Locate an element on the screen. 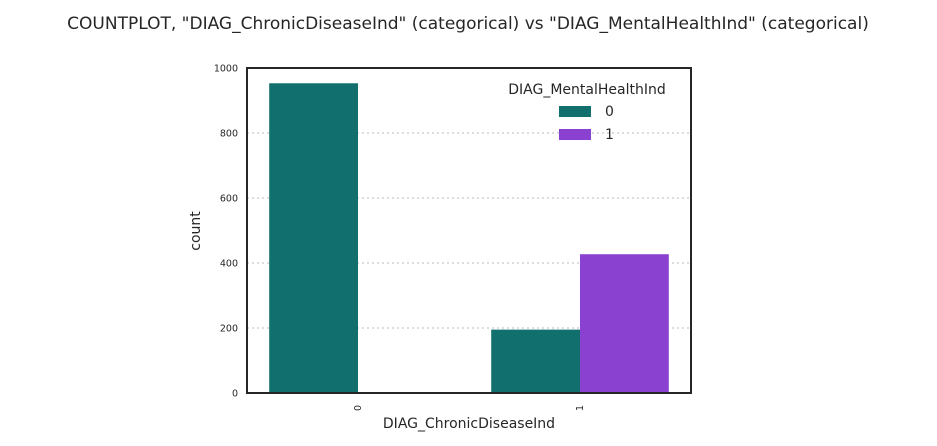 The height and width of the screenshot is (446, 937). legend-label: 0 is located at coordinates (609, 112).